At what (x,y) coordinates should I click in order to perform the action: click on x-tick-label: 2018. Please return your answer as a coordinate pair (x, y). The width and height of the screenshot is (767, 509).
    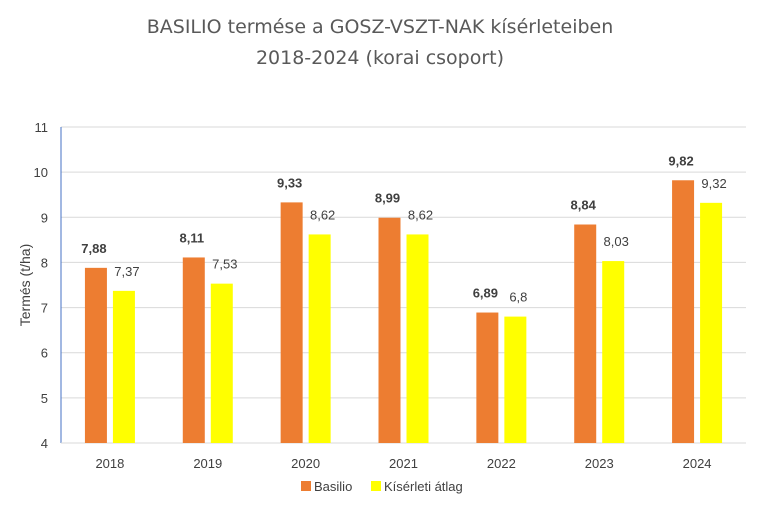
    Looking at the image, I should click on (109, 463).